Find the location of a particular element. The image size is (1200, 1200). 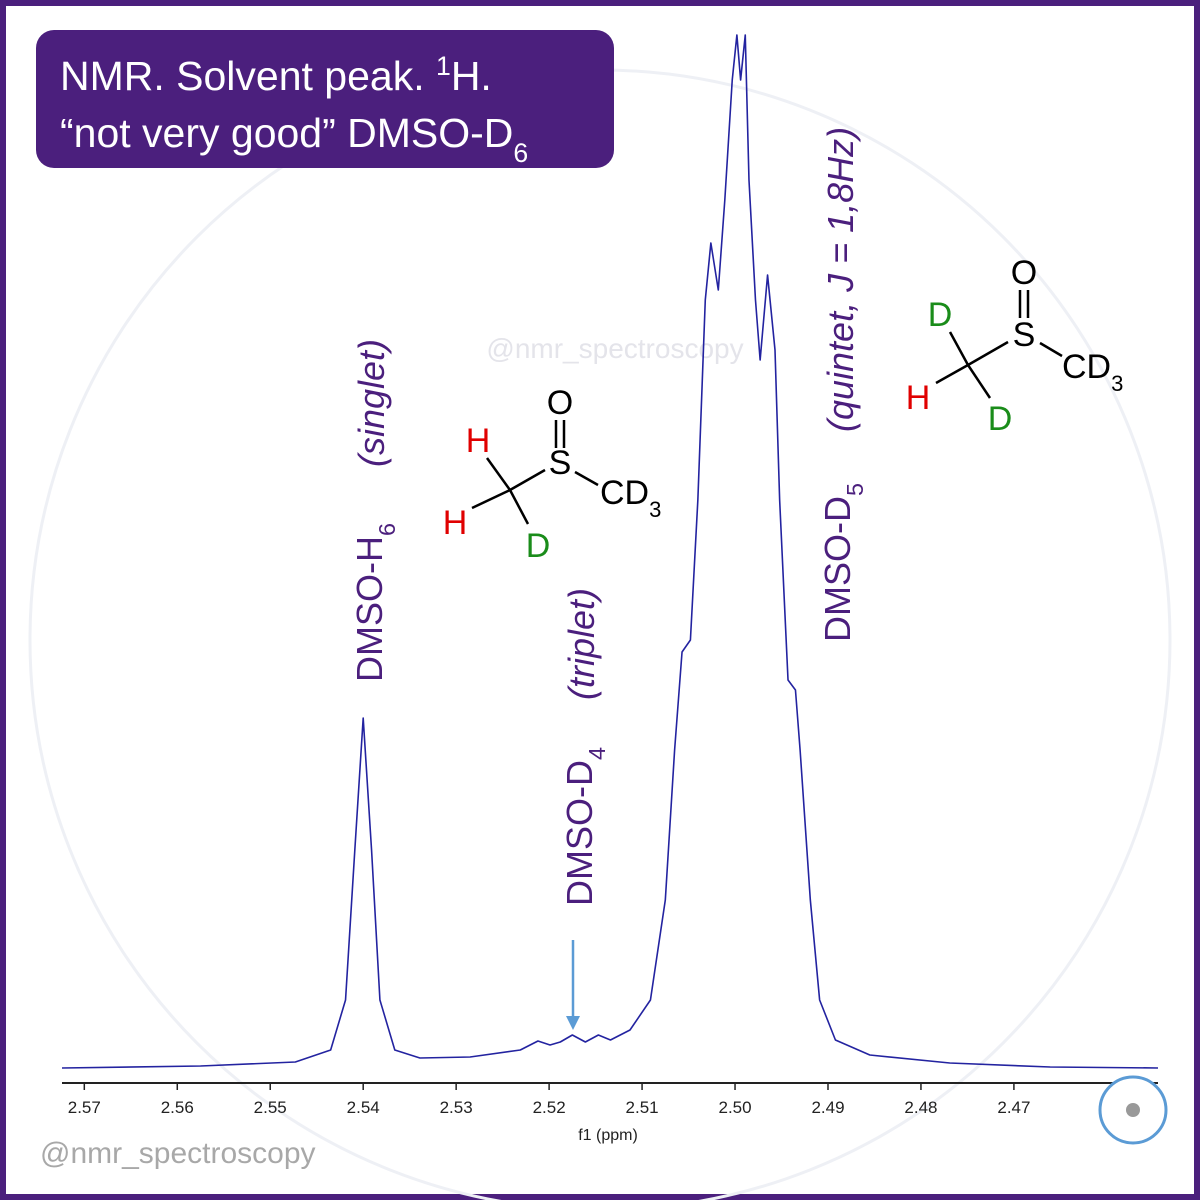

text-part: “not very good” DMSO-D is located at coordinates (286, 133).